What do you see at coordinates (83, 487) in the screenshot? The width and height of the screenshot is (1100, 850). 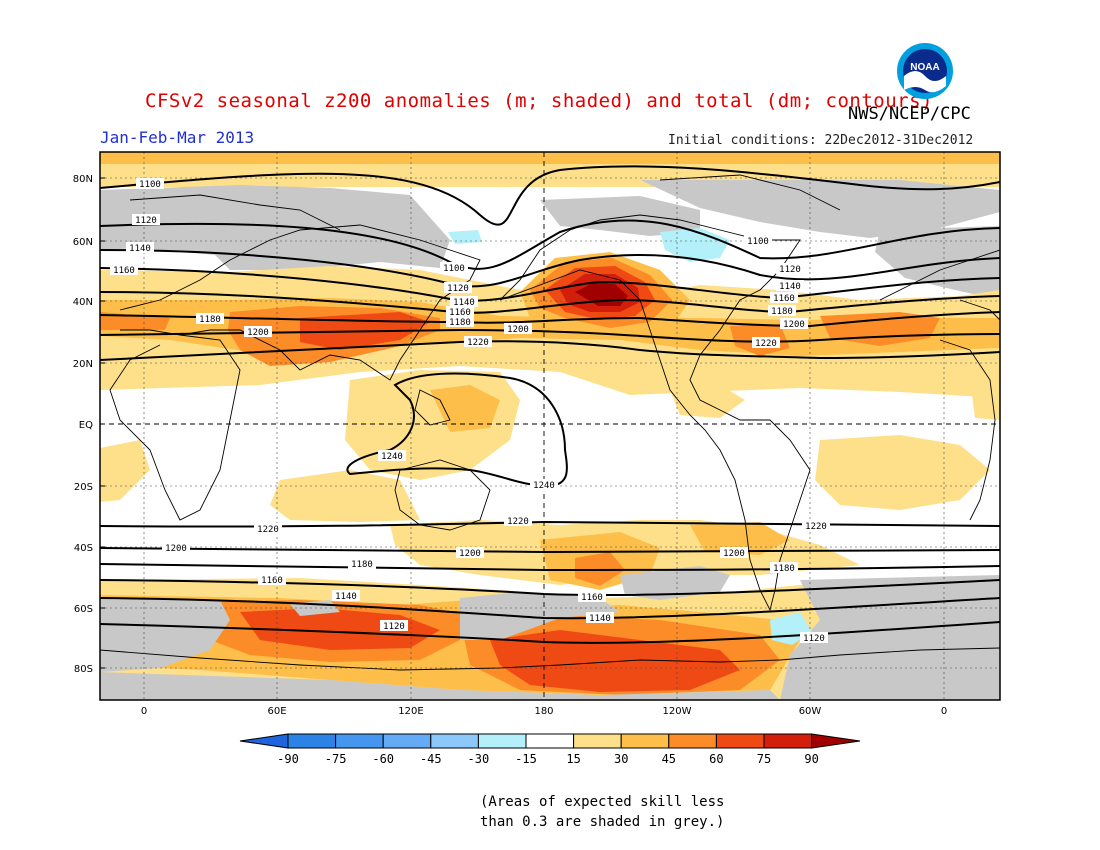 I see `lat-label: 20S` at bounding box center [83, 487].